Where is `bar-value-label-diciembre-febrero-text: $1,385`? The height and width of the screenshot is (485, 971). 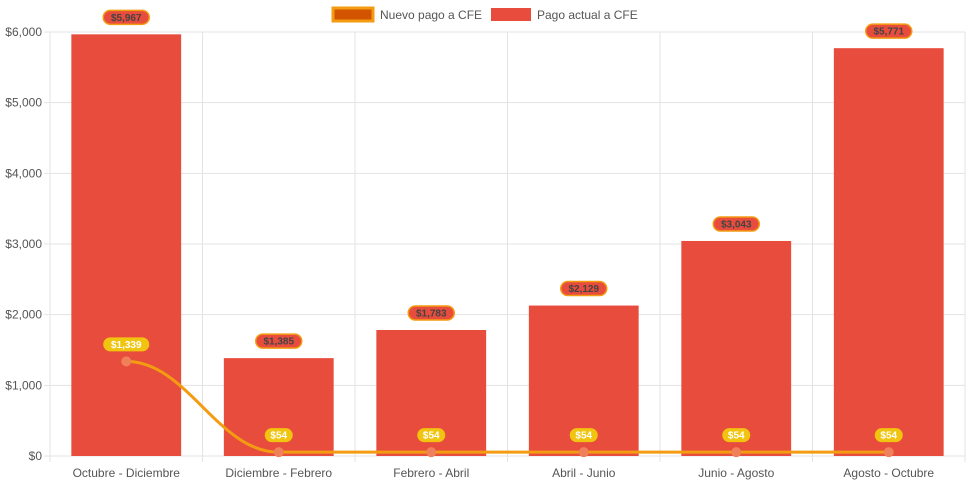
bar-value-label-diciembre-febrero-text: $1,385 is located at coordinates (278, 342).